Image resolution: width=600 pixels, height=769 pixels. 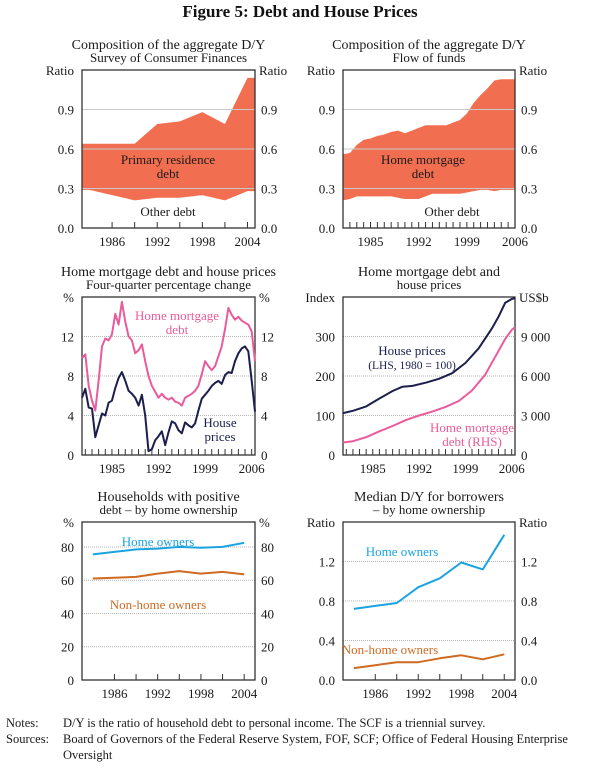 I want to click on y-tick-label-left: 8, so click(x=71, y=376).